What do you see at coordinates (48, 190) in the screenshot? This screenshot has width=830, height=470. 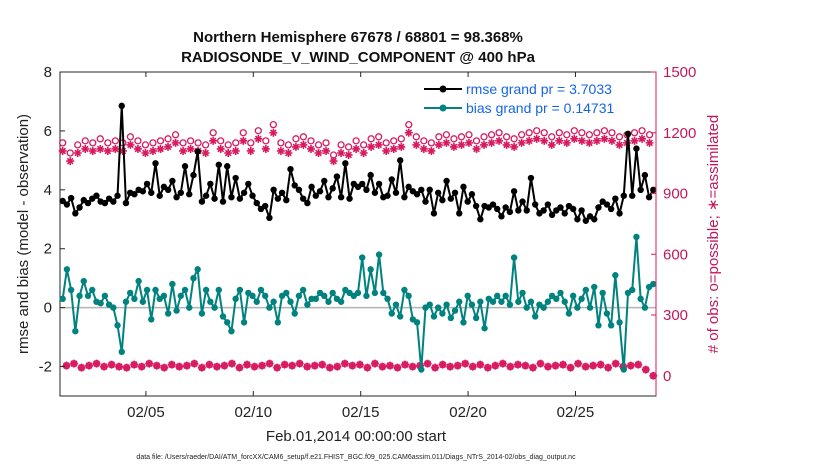 I see `y-tick-label: 4` at bounding box center [48, 190].